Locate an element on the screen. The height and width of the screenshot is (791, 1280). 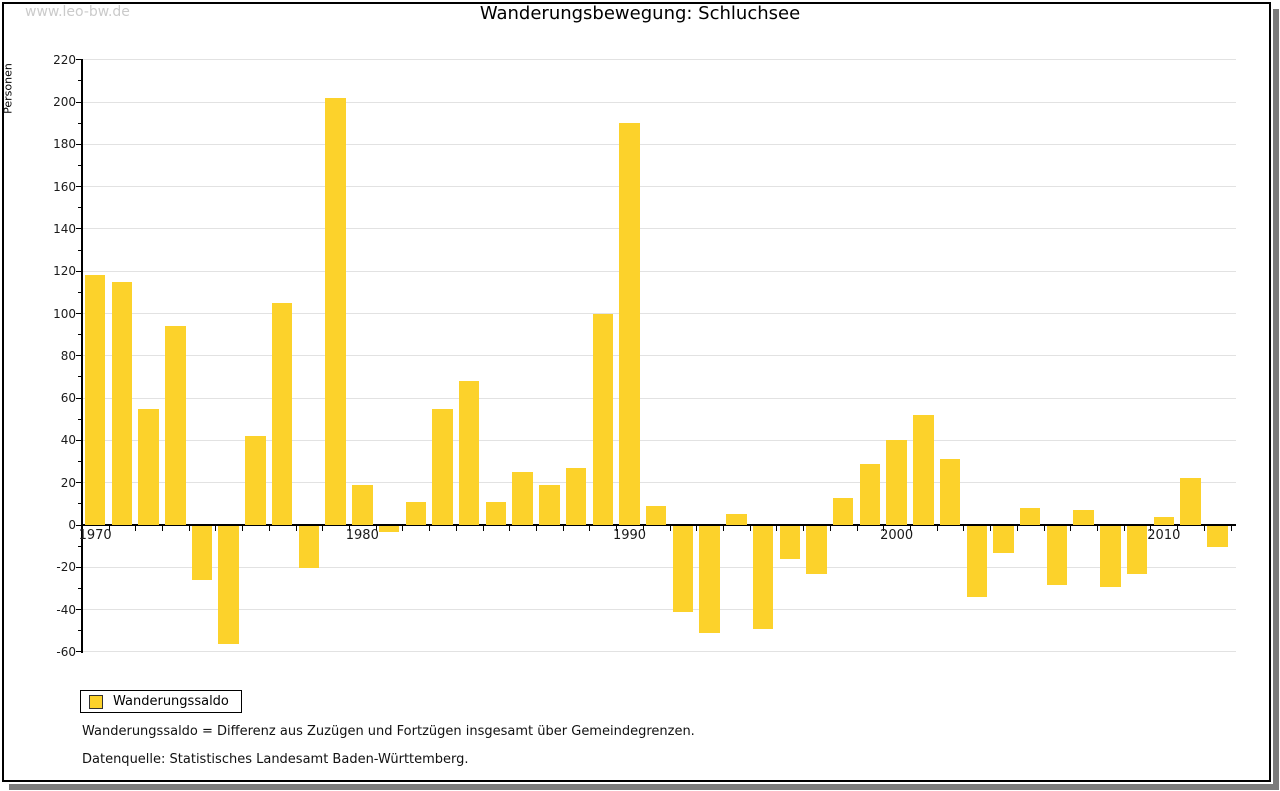
bar-1984 is located at coordinates (469, 453).